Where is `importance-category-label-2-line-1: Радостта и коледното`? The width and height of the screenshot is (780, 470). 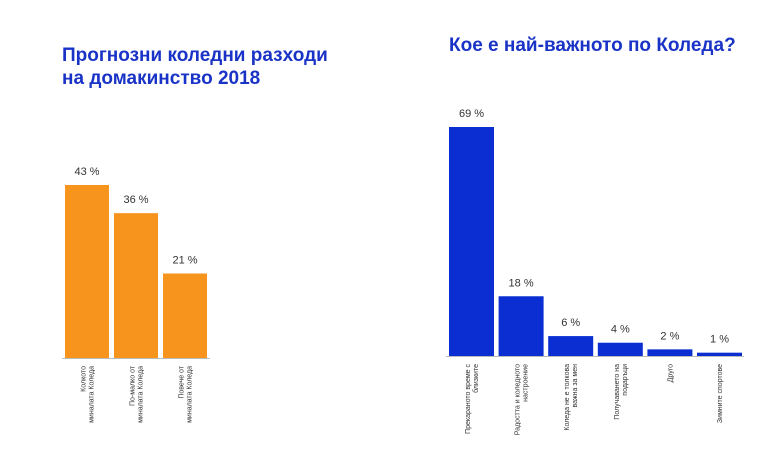 importance-category-label-2-line-1: Радостта и коледното is located at coordinates (518, 399).